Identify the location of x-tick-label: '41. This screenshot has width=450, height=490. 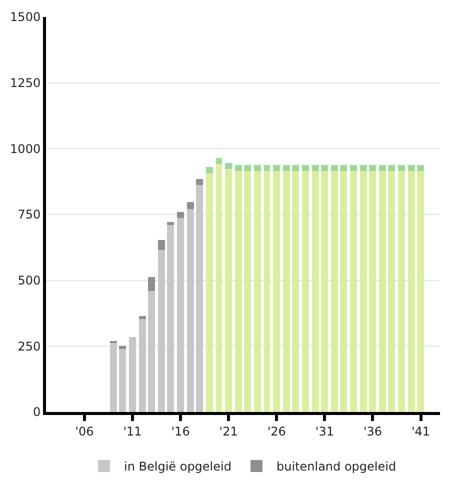
(420, 431).